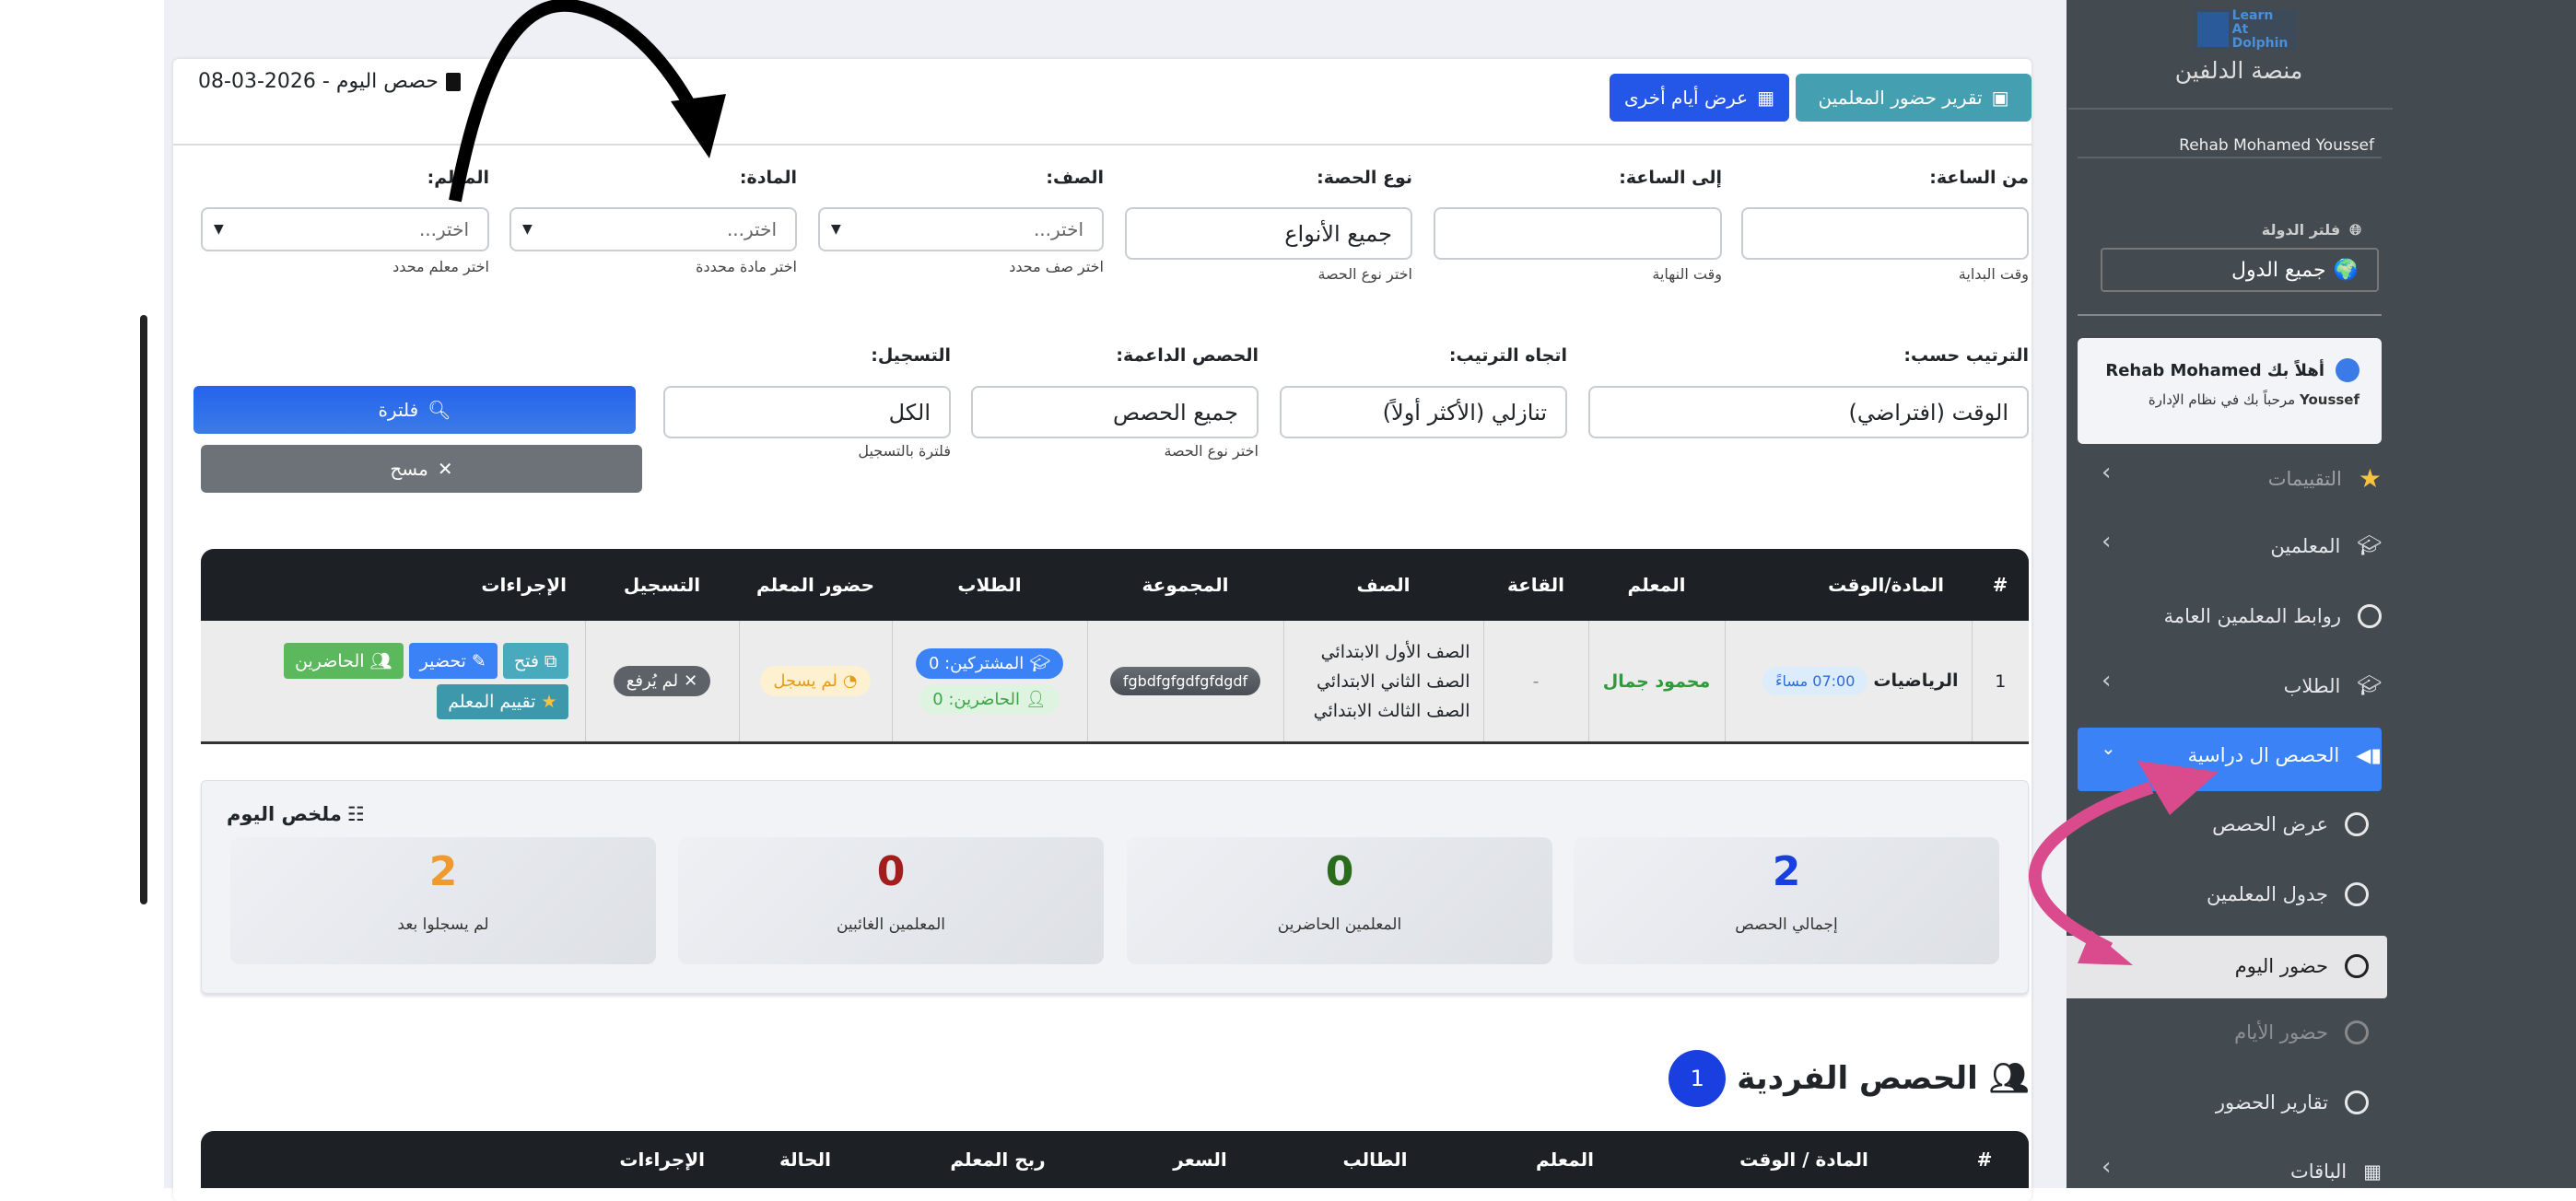 Image resolution: width=2576 pixels, height=1201 pixels. What do you see at coordinates (1687, 274) in the screenshot?
I see `to-time-help: وقت النهاية` at bounding box center [1687, 274].